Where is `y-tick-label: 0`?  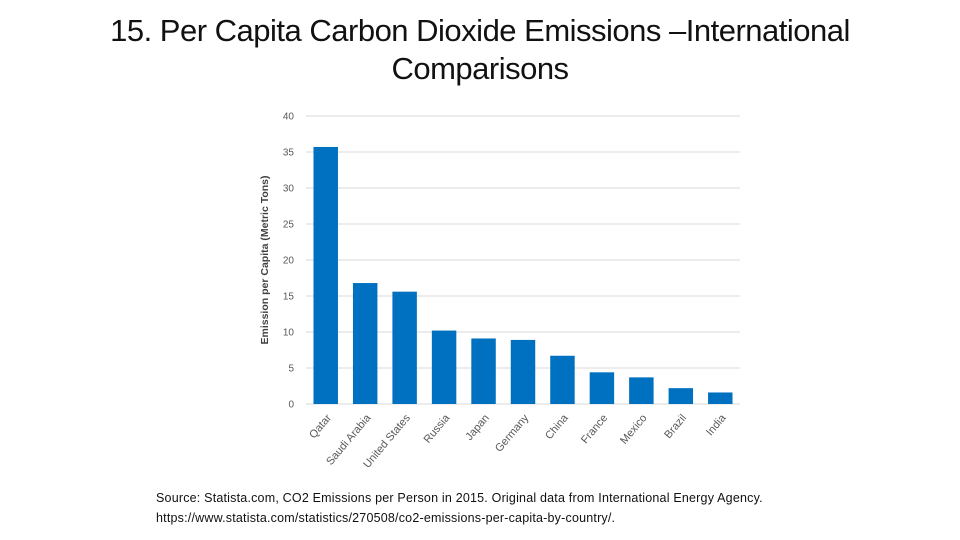 y-tick-label: 0 is located at coordinates (291, 405).